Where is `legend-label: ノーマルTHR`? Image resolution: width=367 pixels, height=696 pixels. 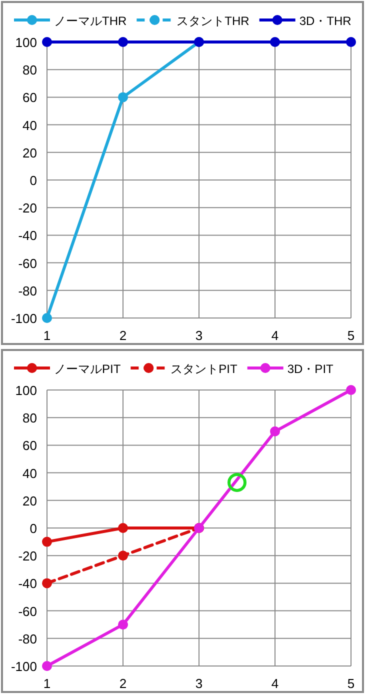 legend-label: ノーマルTHR is located at coordinates (90, 21).